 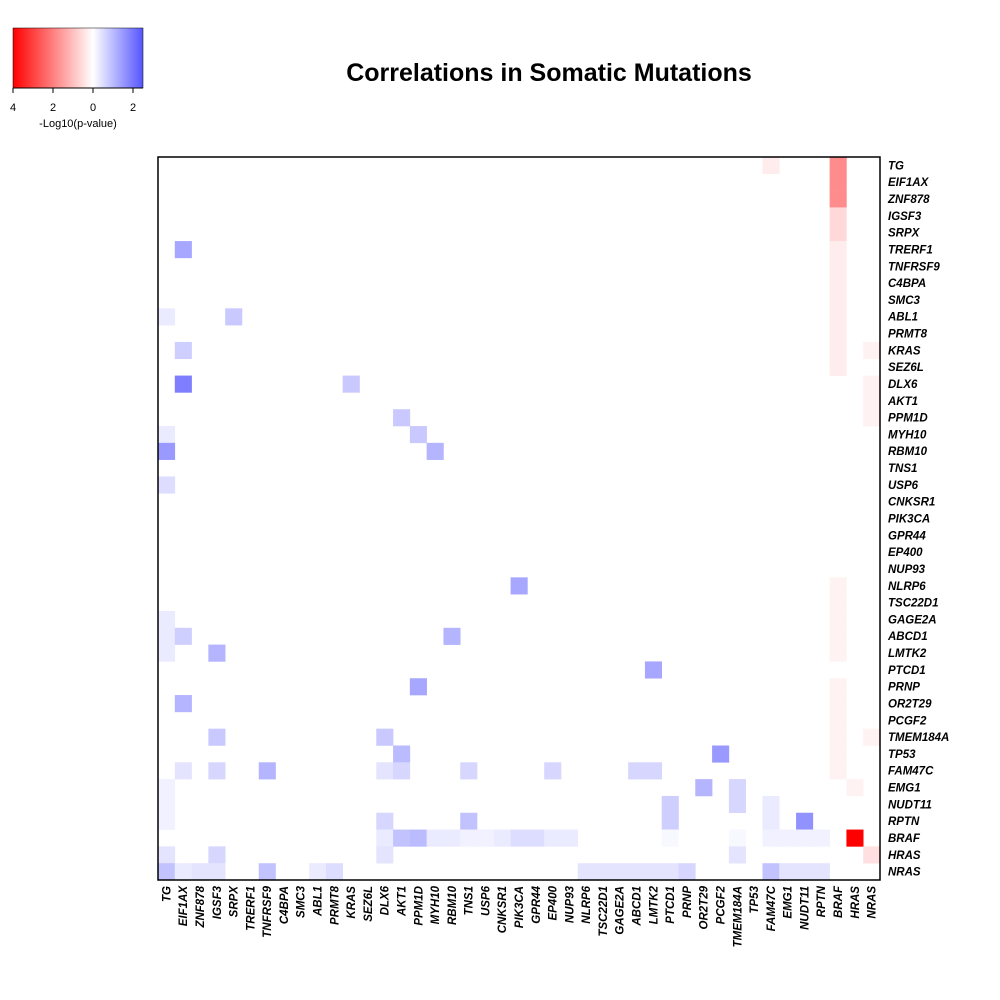 What do you see at coordinates (896, 166) in the screenshot?
I see `row-label: TG` at bounding box center [896, 166].